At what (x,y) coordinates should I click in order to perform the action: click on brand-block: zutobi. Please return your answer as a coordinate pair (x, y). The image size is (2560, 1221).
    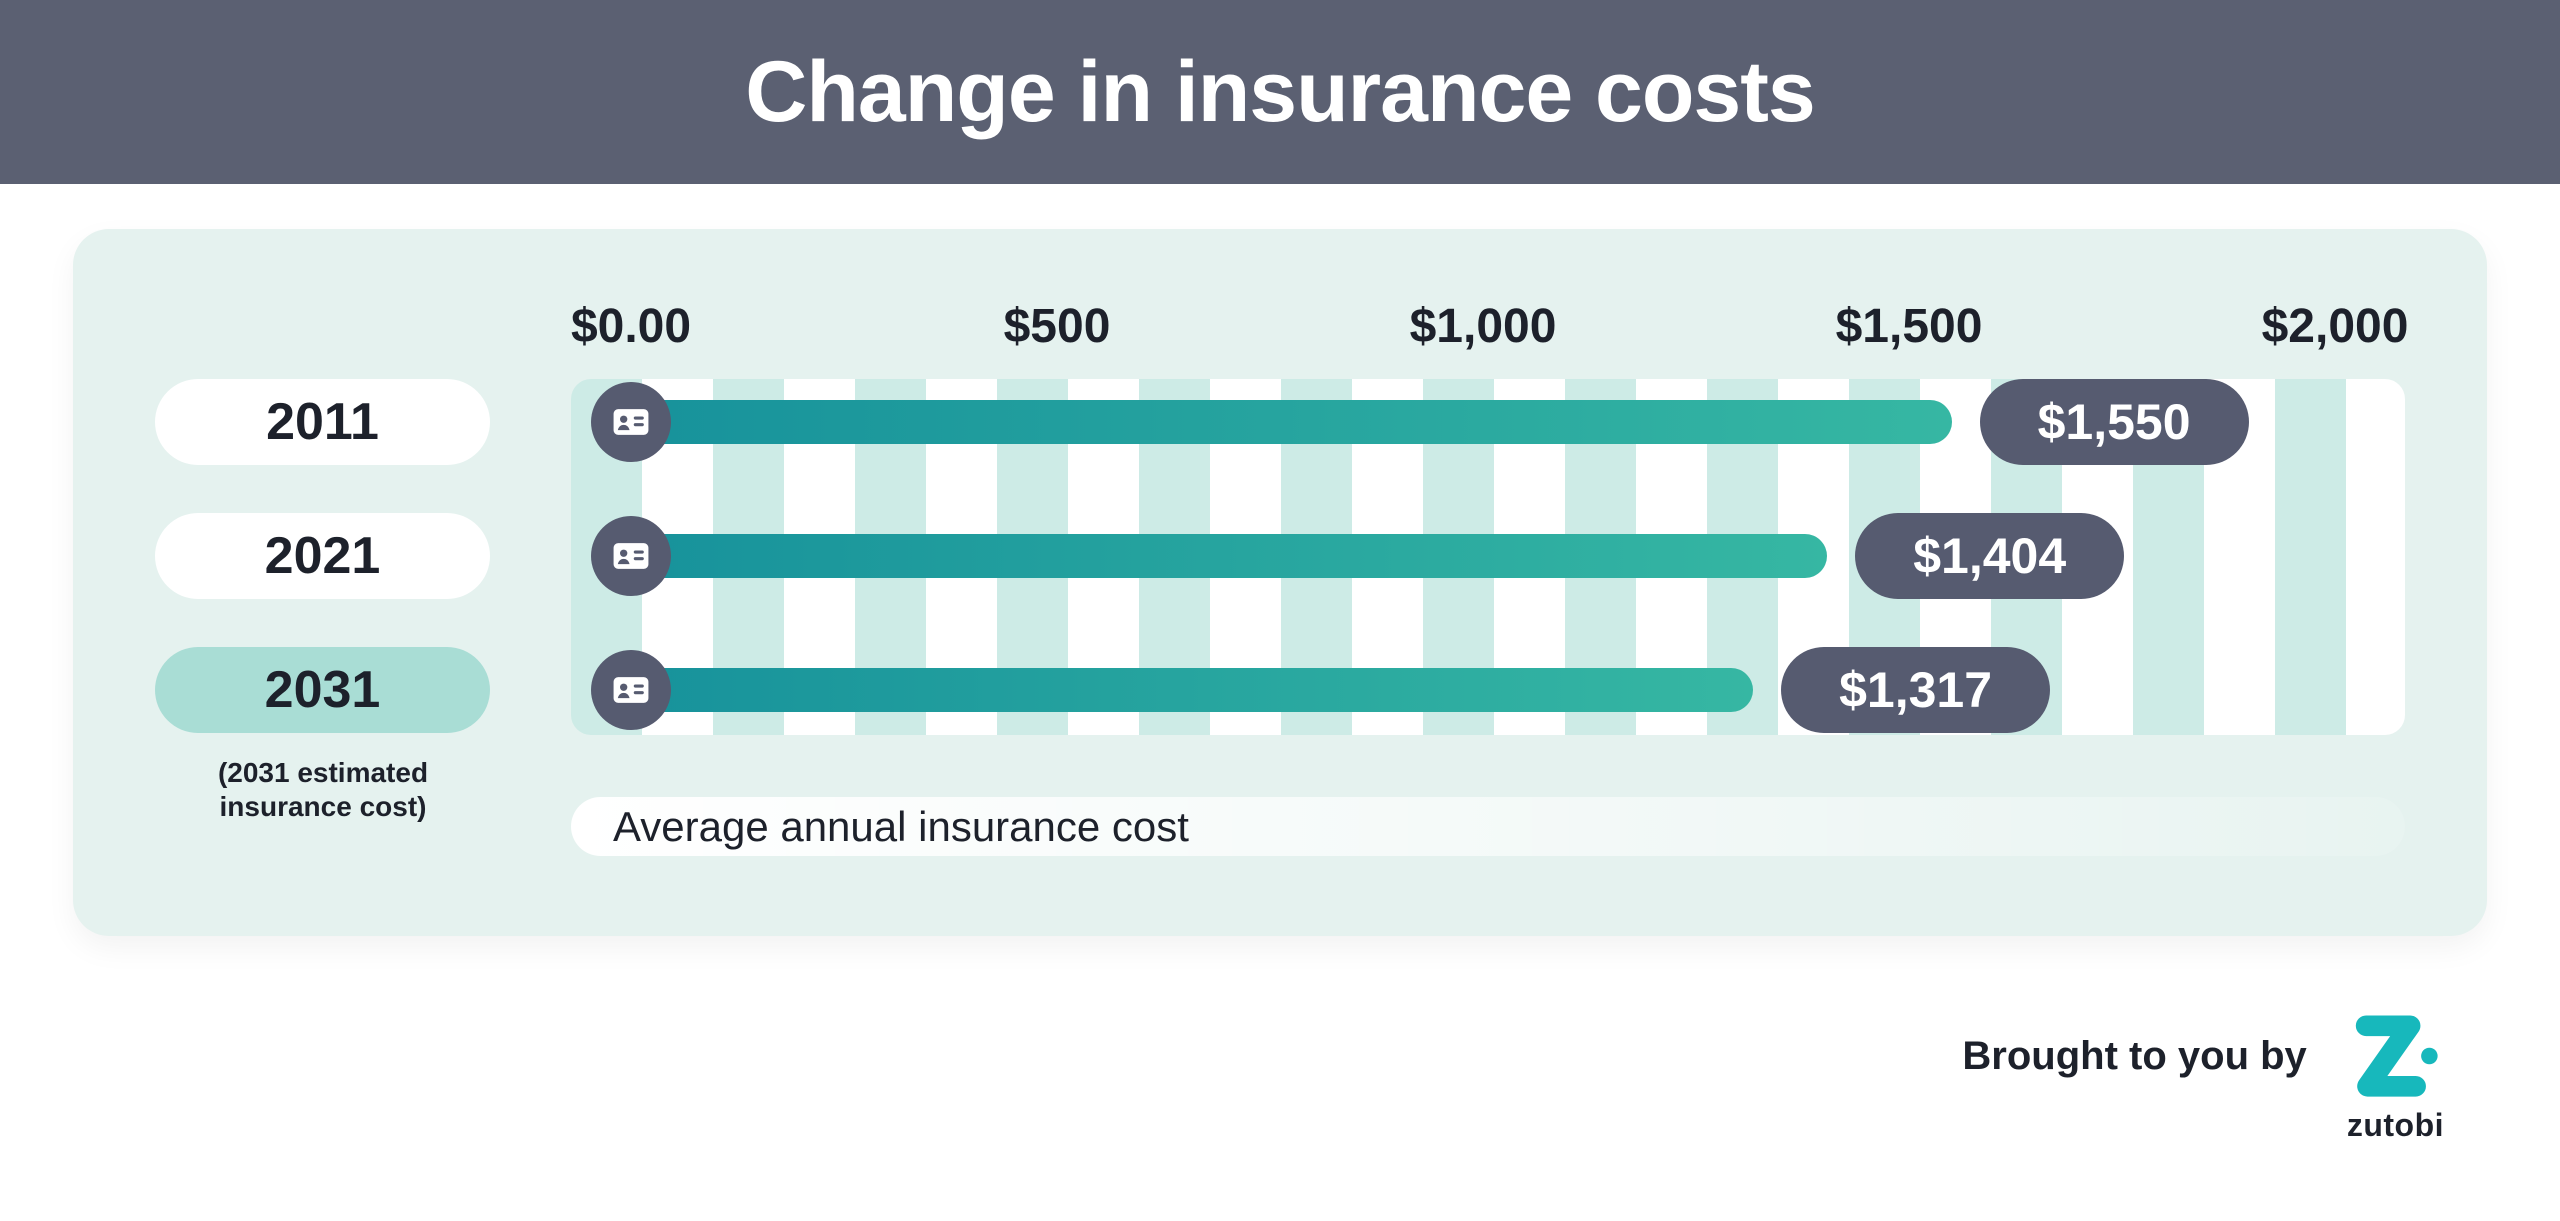
    Looking at the image, I should click on (2395, 1078).